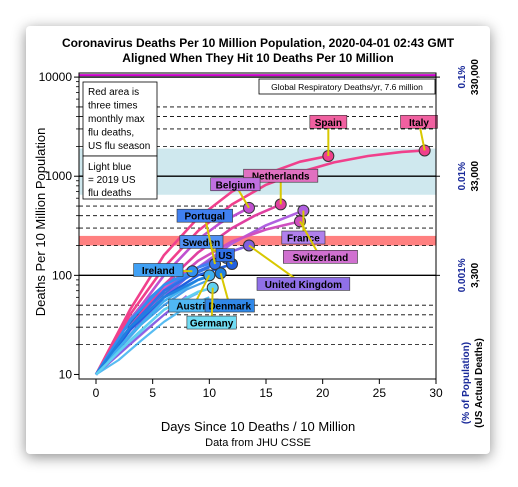 The height and width of the screenshot is (487, 518). I want to click on country-label-bg-sweden, so click(201, 242).